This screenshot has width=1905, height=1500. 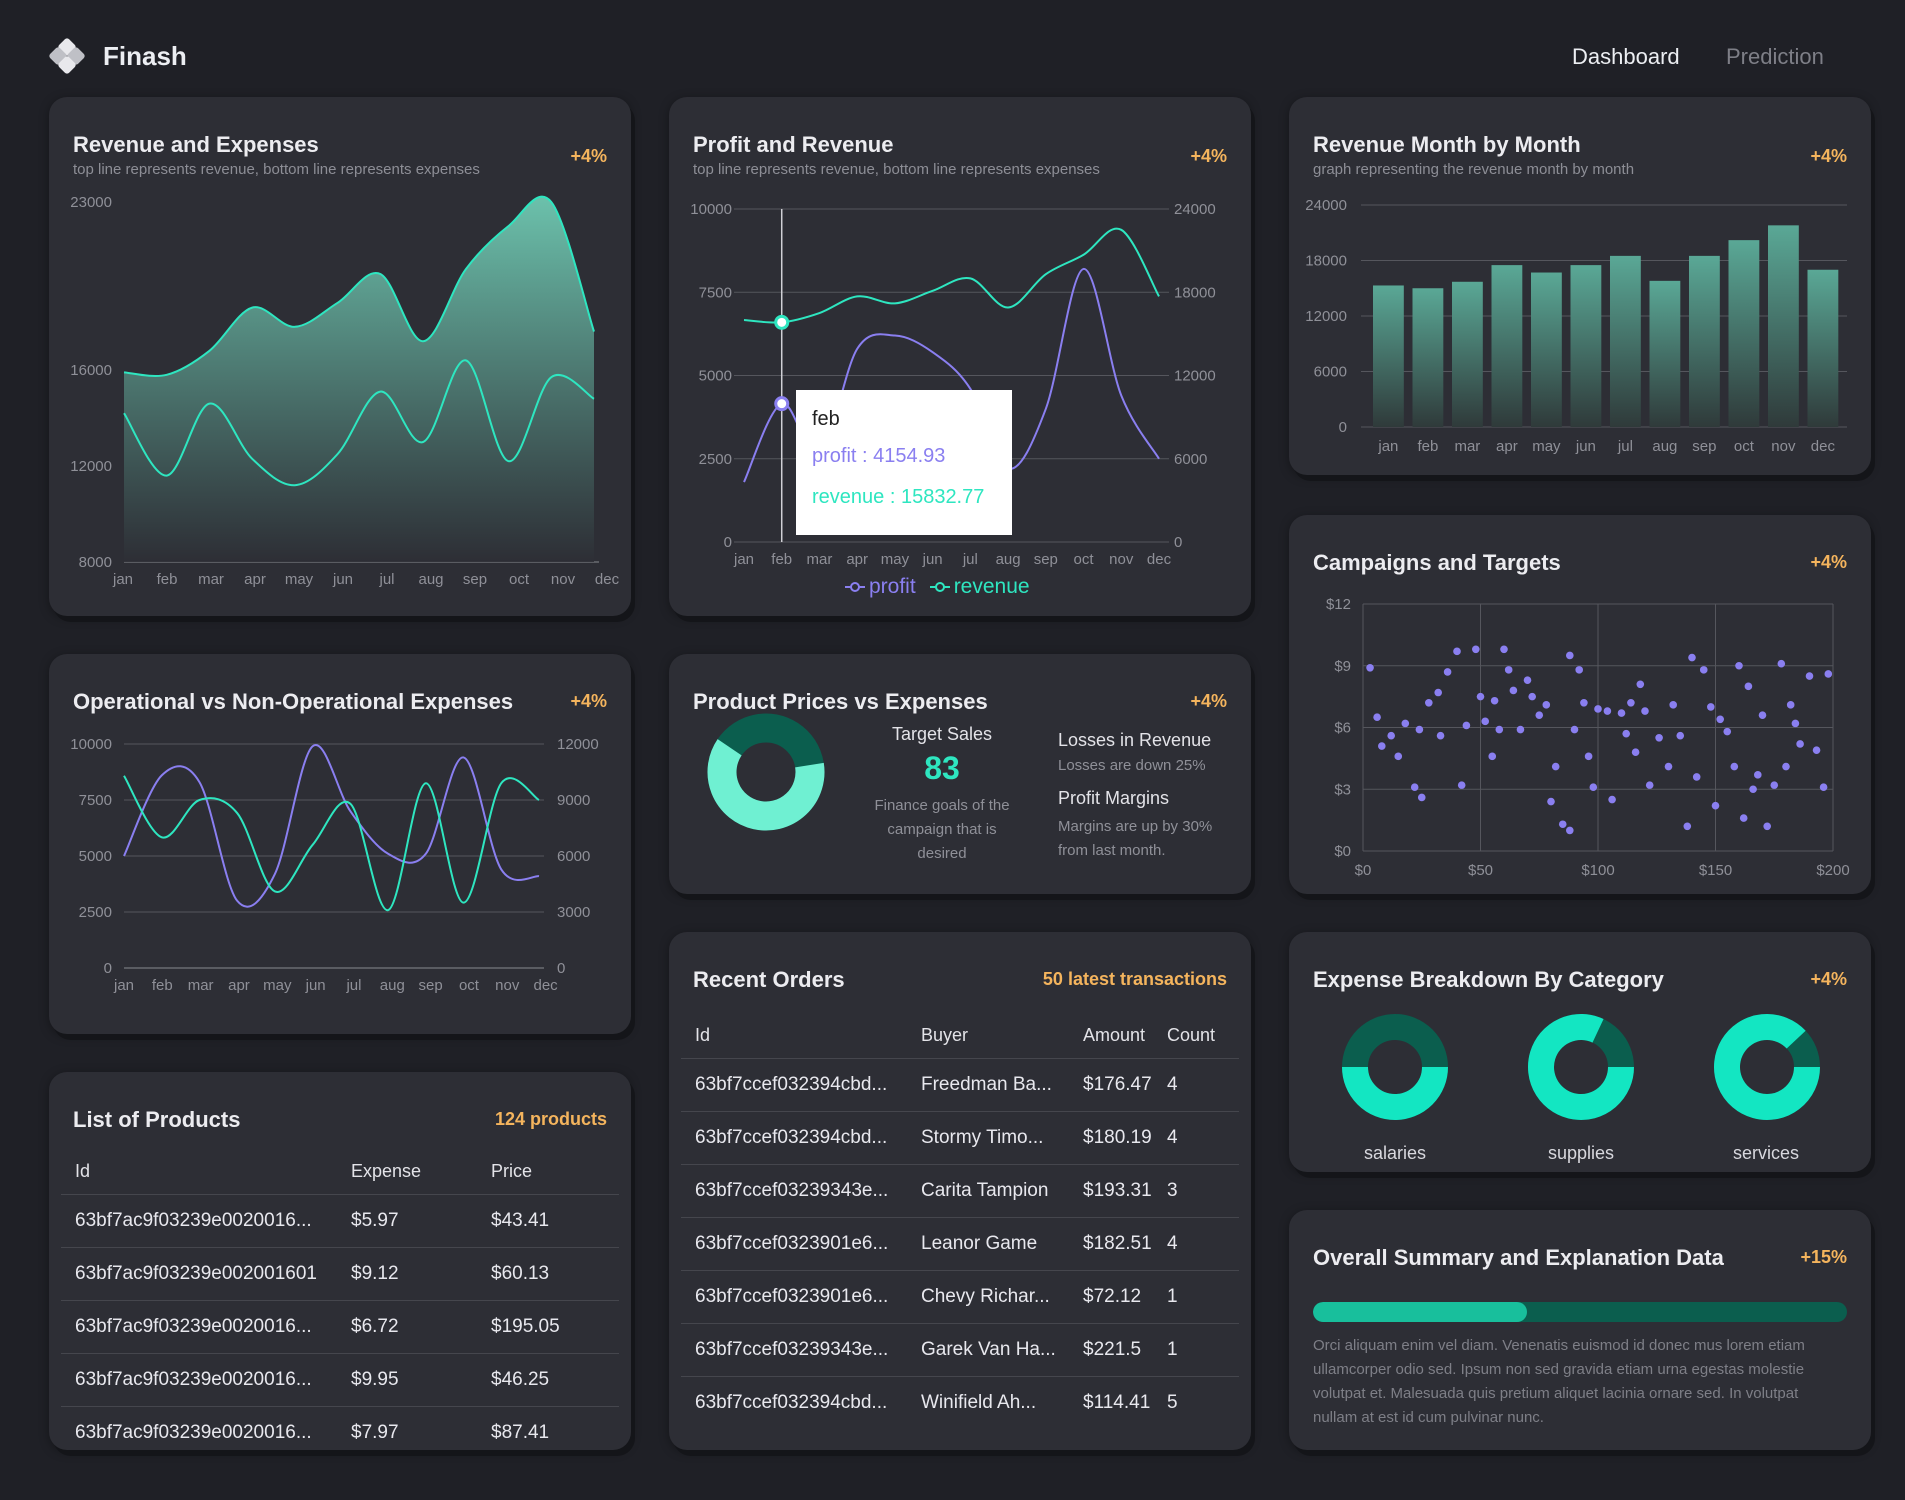 What do you see at coordinates (1715, 870) in the screenshot?
I see `x-tick-label: $150` at bounding box center [1715, 870].